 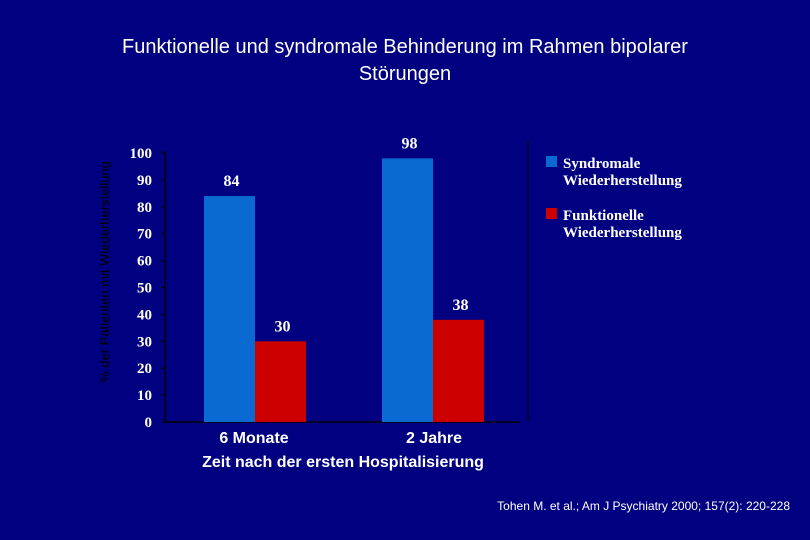 I want to click on y-tick-label: 70, so click(x=144, y=235).